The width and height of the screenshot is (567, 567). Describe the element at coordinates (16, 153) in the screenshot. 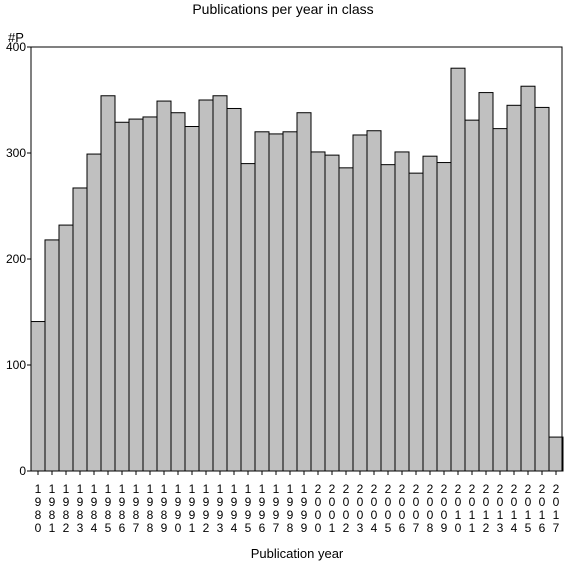

I see `y-tick-label-300: 300` at that location.